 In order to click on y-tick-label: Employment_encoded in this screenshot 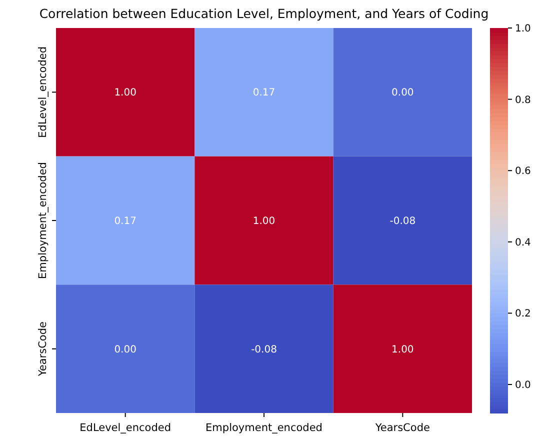, I will do `click(43, 220)`.